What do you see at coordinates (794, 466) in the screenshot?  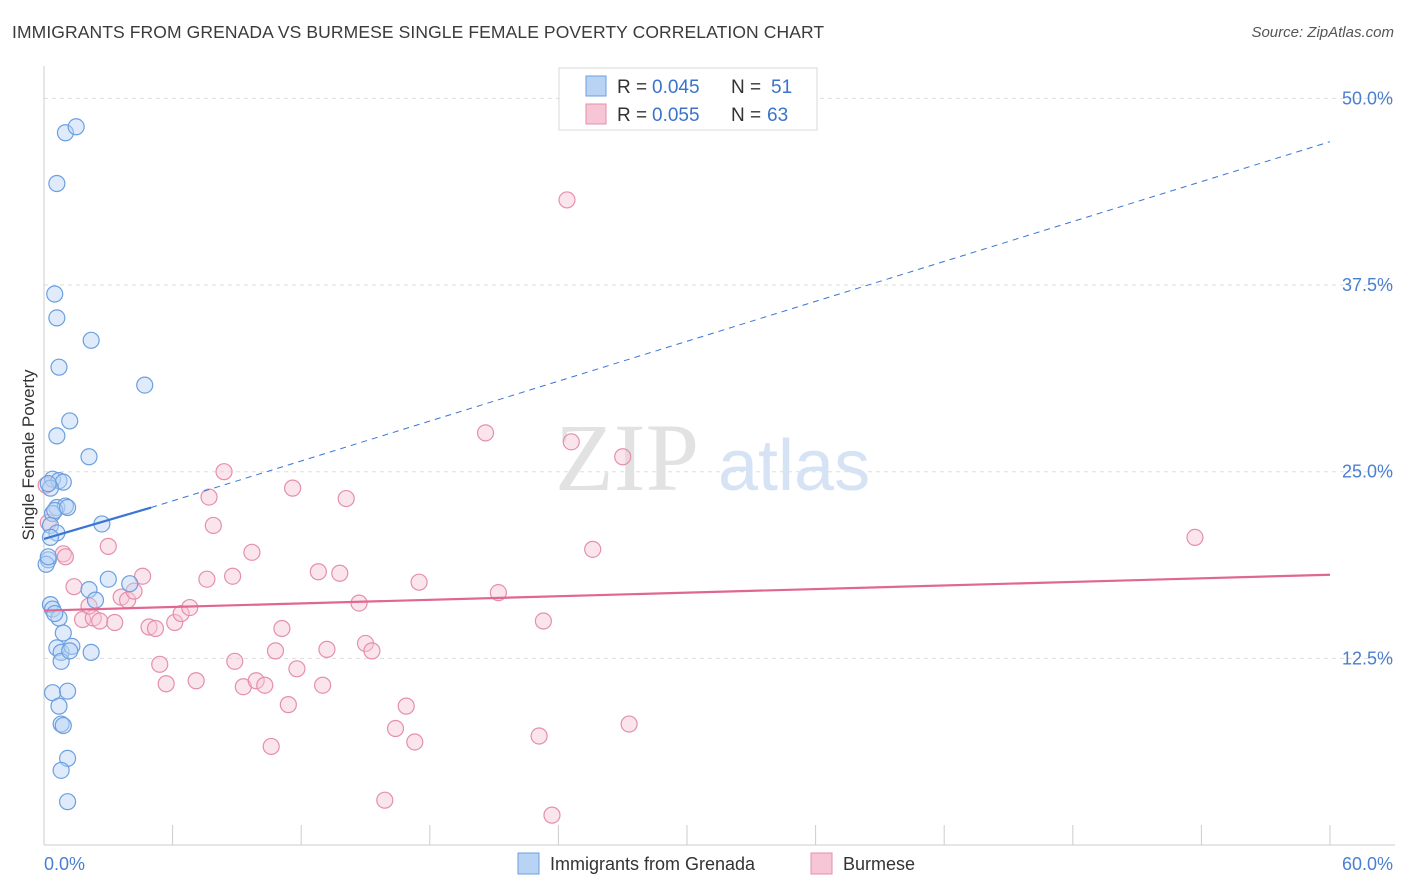 I see `watermark-atlas: atlas` at bounding box center [794, 466].